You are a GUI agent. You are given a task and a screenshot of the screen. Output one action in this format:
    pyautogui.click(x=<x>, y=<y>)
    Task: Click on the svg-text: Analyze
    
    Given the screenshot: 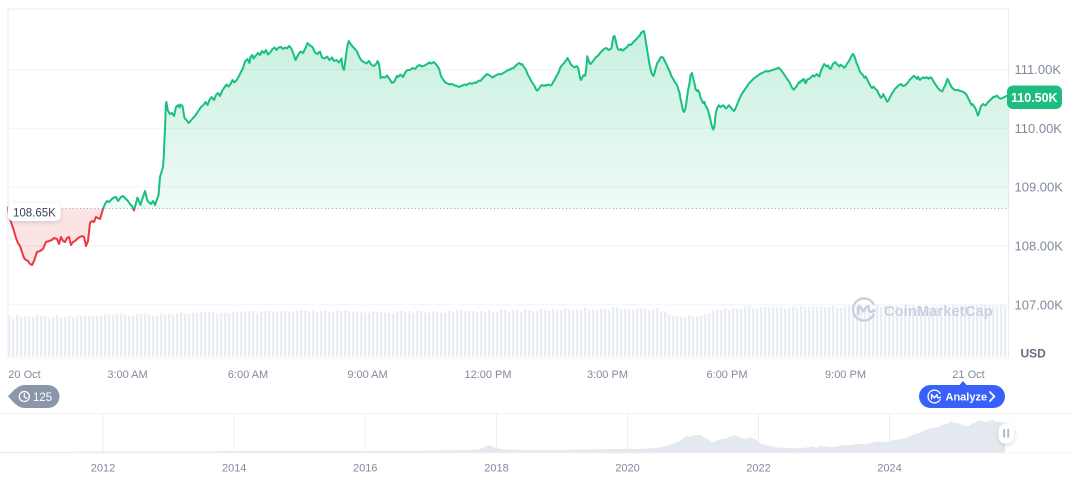 What is the action you would take?
    pyautogui.click(x=967, y=398)
    